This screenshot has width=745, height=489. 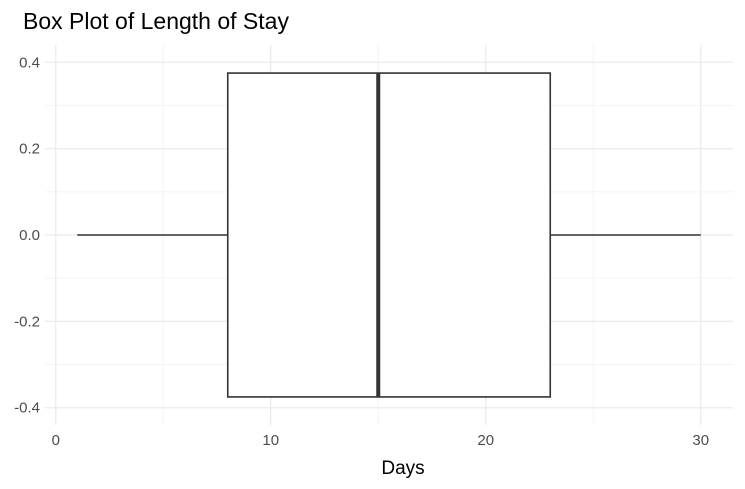 What do you see at coordinates (27, 408) in the screenshot?
I see `y-tick-label: -0.4` at bounding box center [27, 408].